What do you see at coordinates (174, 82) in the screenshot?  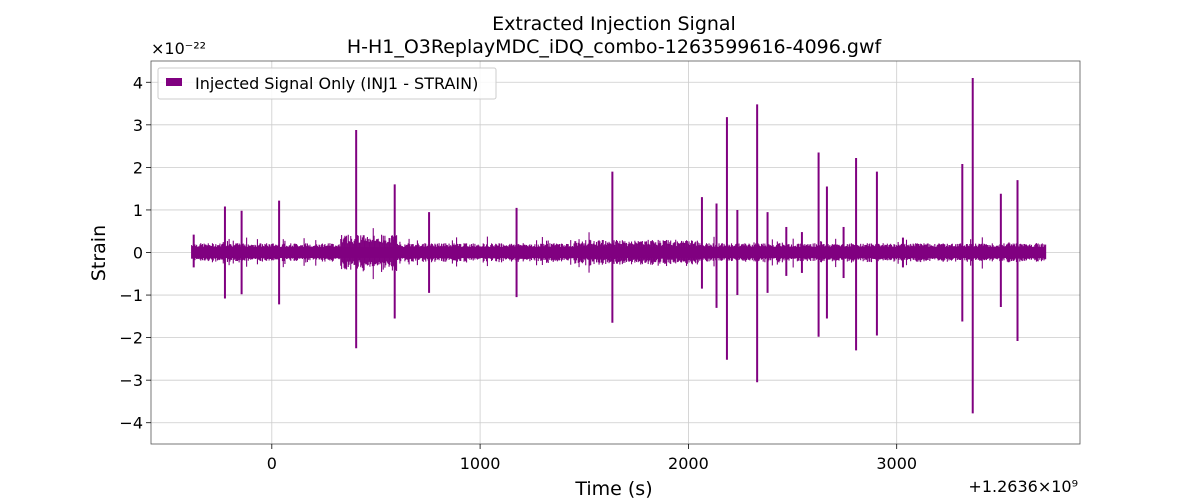 I see `legend-swatch` at bounding box center [174, 82].